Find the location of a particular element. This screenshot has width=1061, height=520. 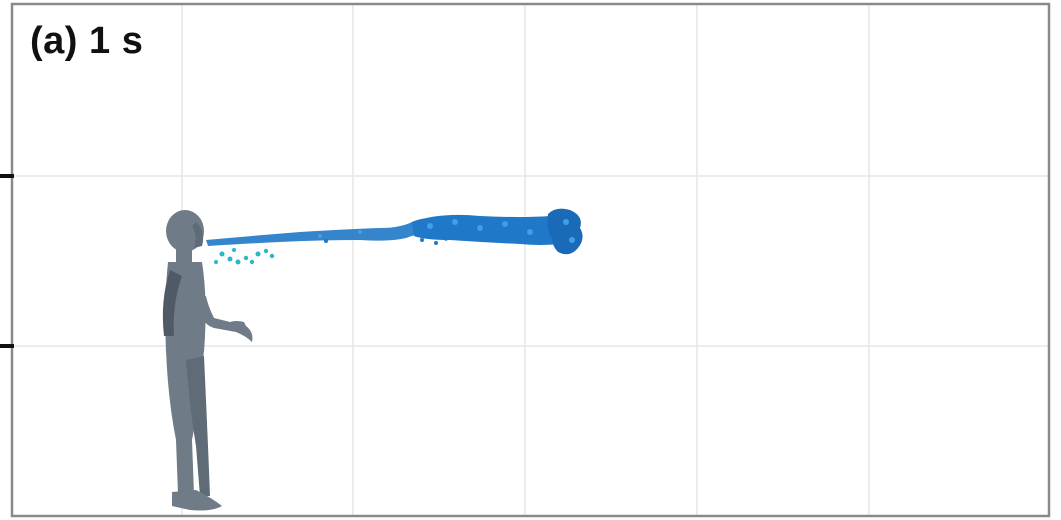

spray-jet is located at coordinates (343, 232).